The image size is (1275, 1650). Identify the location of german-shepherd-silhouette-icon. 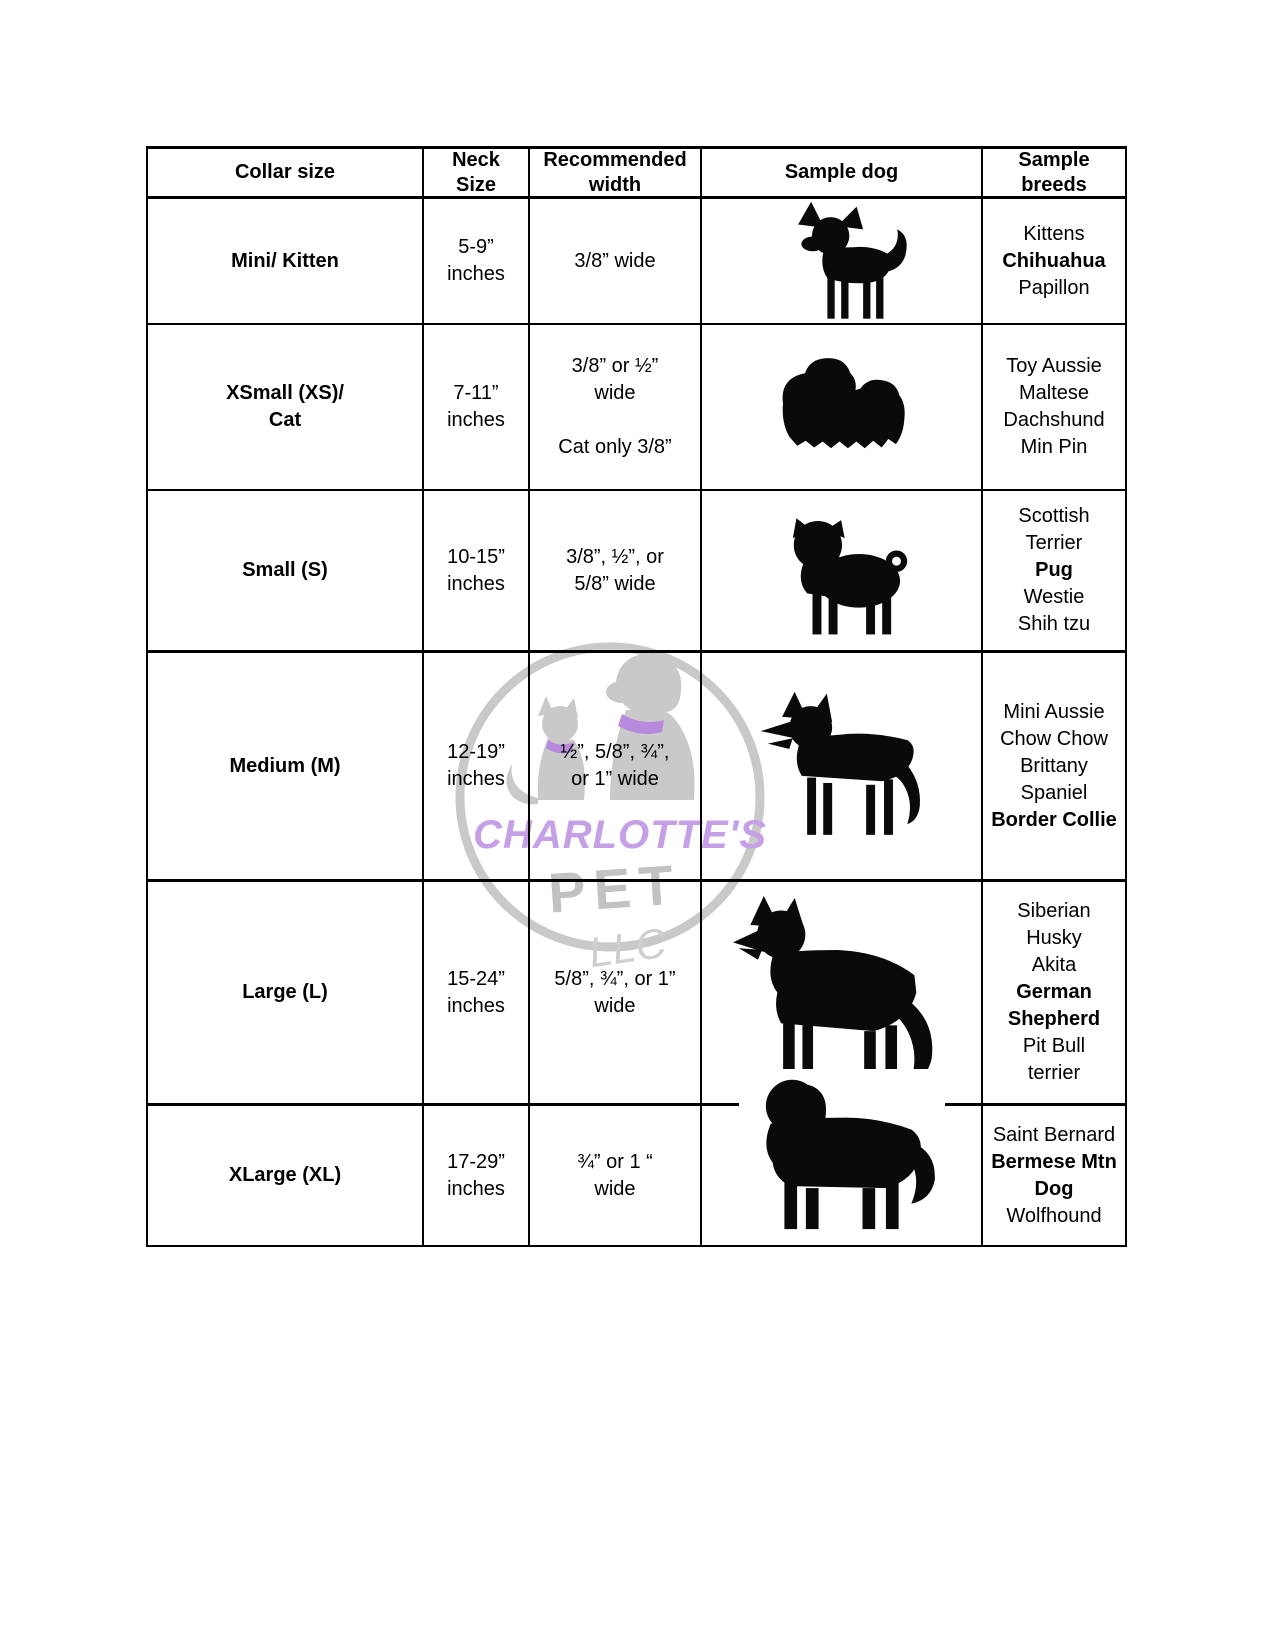
(832, 990).